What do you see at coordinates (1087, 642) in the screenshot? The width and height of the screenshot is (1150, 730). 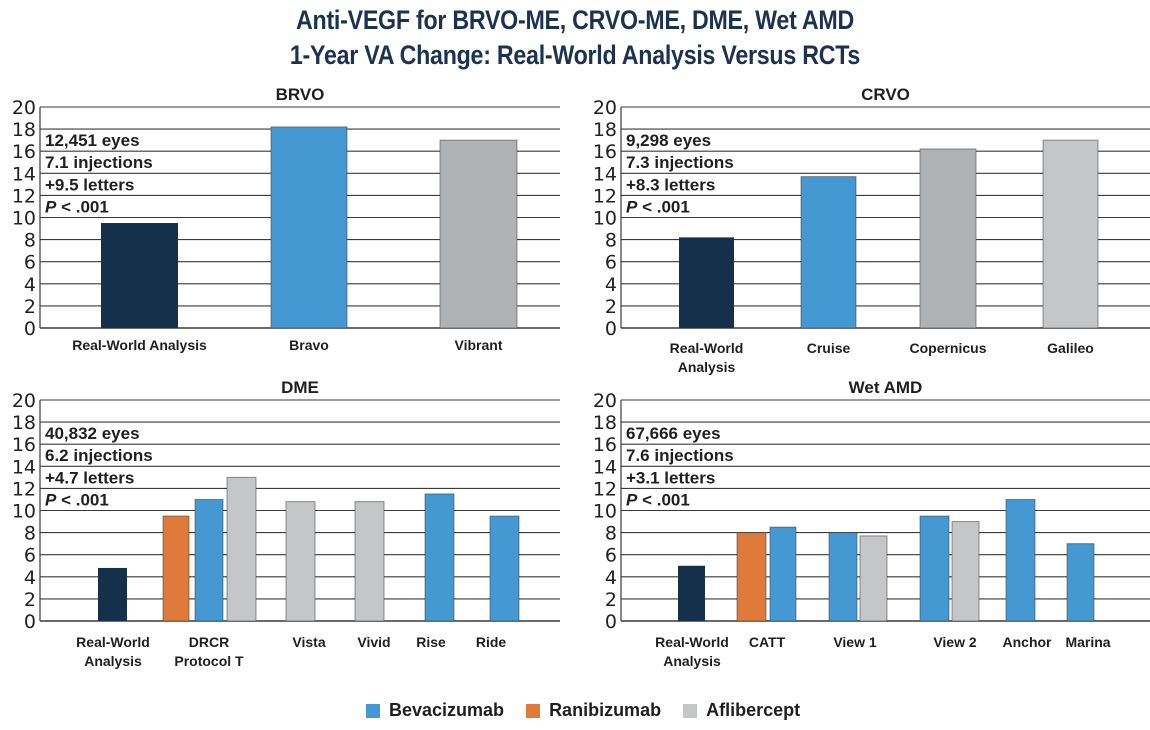 I see `x-tick-label: Marina` at bounding box center [1087, 642].